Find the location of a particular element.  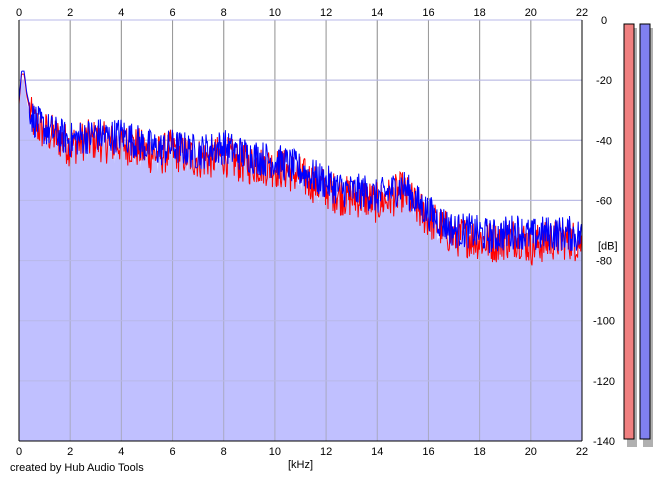

y-tick-label: -100 is located at coordinates (604, 322).